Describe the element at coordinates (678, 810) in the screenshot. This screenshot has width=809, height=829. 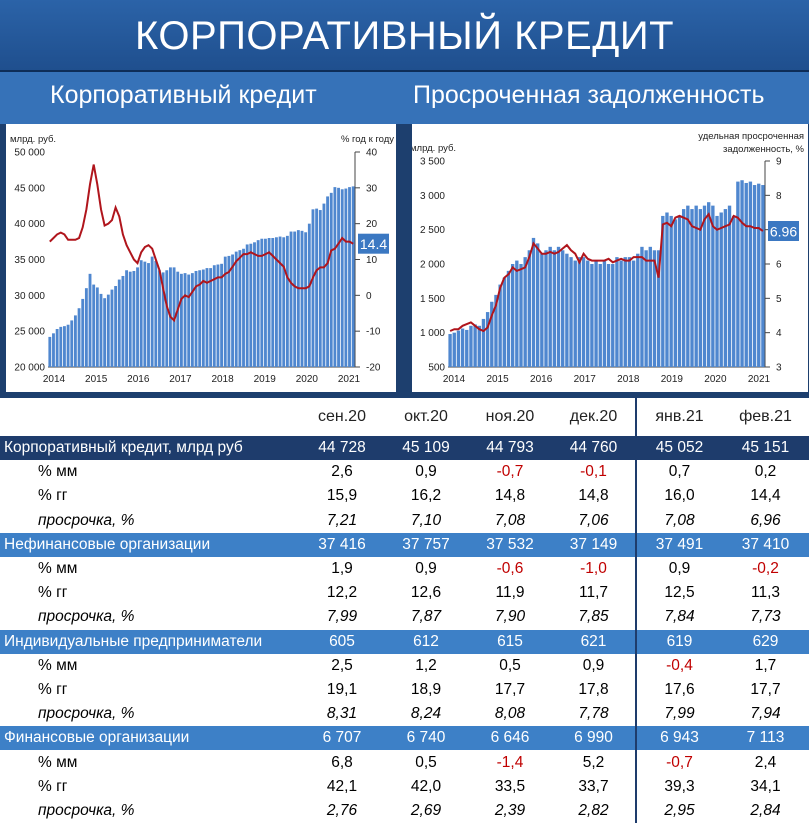
I see `table-cell: 2,95` at that location.